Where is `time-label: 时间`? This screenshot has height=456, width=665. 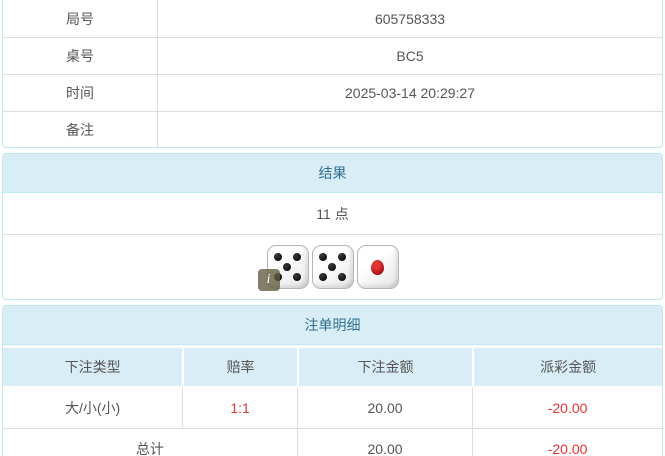 time-label: 时间 is located at coordinates (80, 93).